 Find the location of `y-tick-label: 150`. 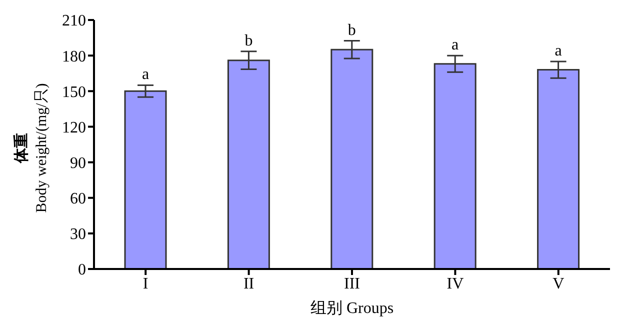

y-tick-label: 150 is located at coordinates (74, 92).